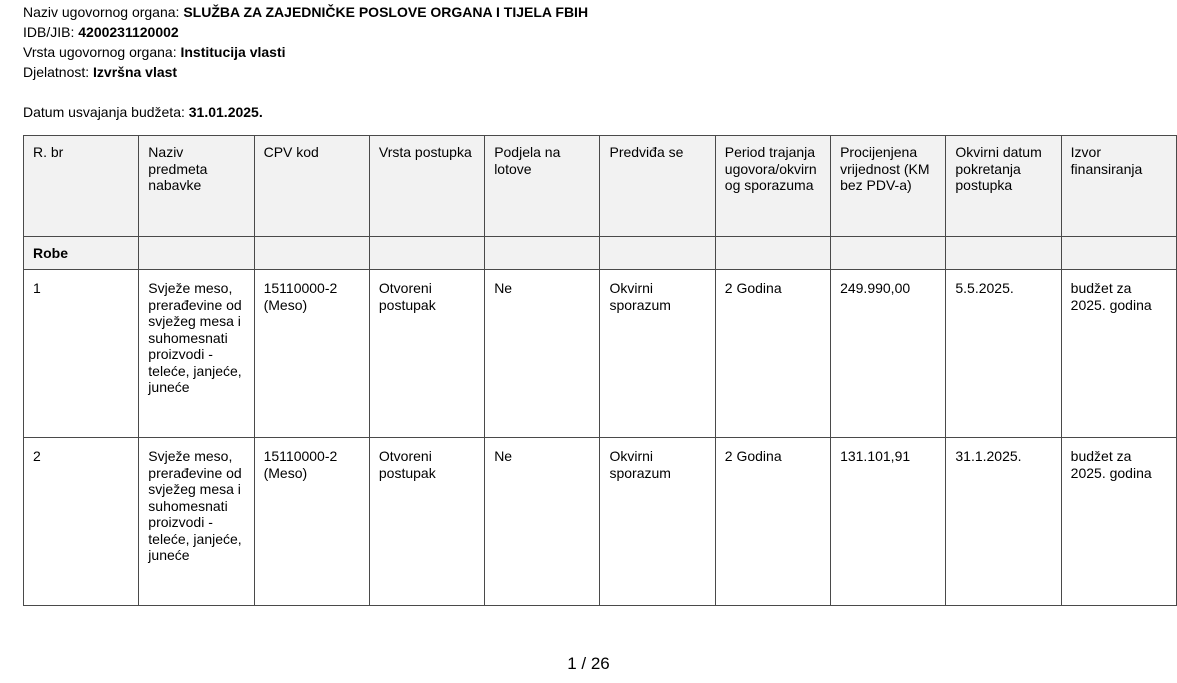 The width and height of the screenshot is (1177, 683). I want to click on table-cell: 1, so click(81, 353).